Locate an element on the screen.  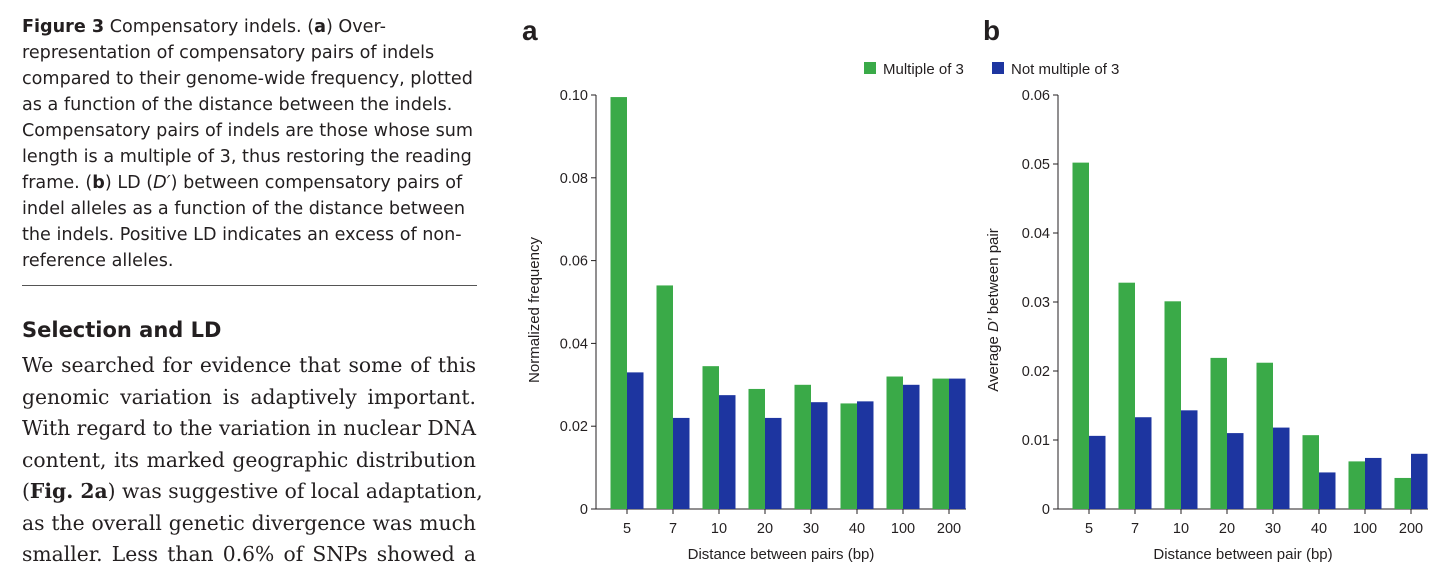
figure-reference-link: Fig. 2a is located at coordinates (68, 491).